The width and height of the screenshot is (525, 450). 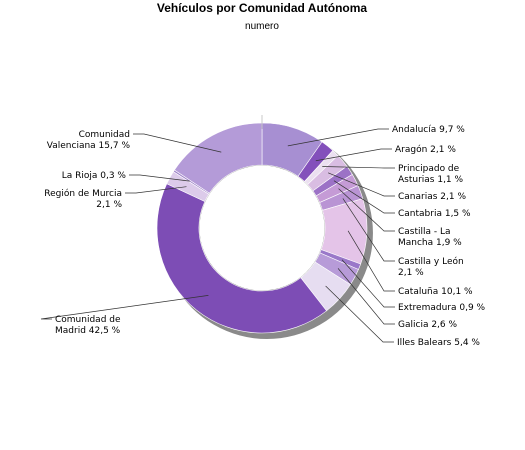 I want to click on slice-label-1: Aragón 2,1 %, so click(x=425, y=149).